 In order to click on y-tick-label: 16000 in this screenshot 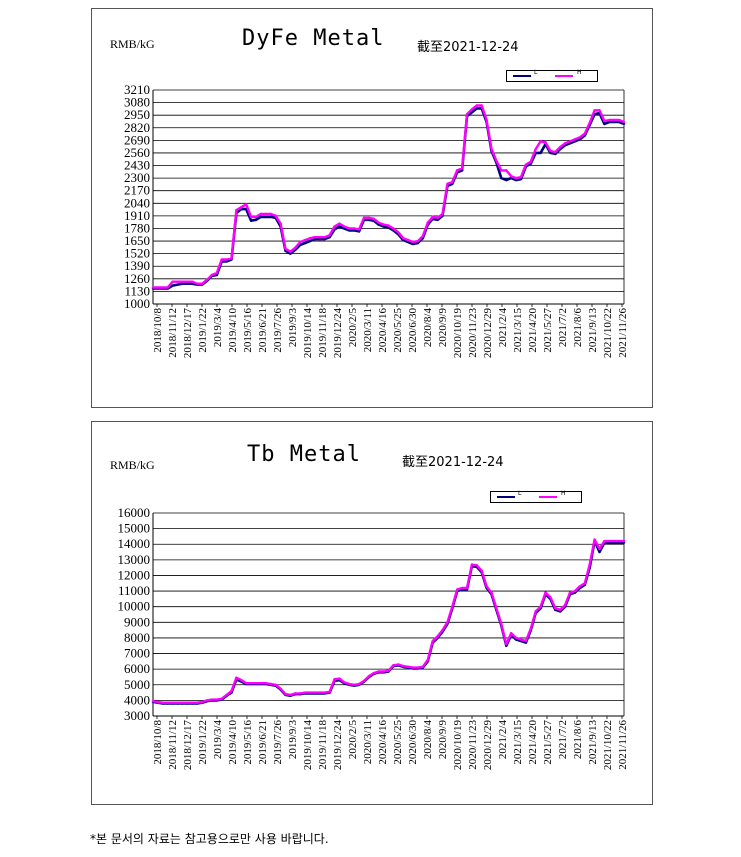, I will do `click(134, 512)`.